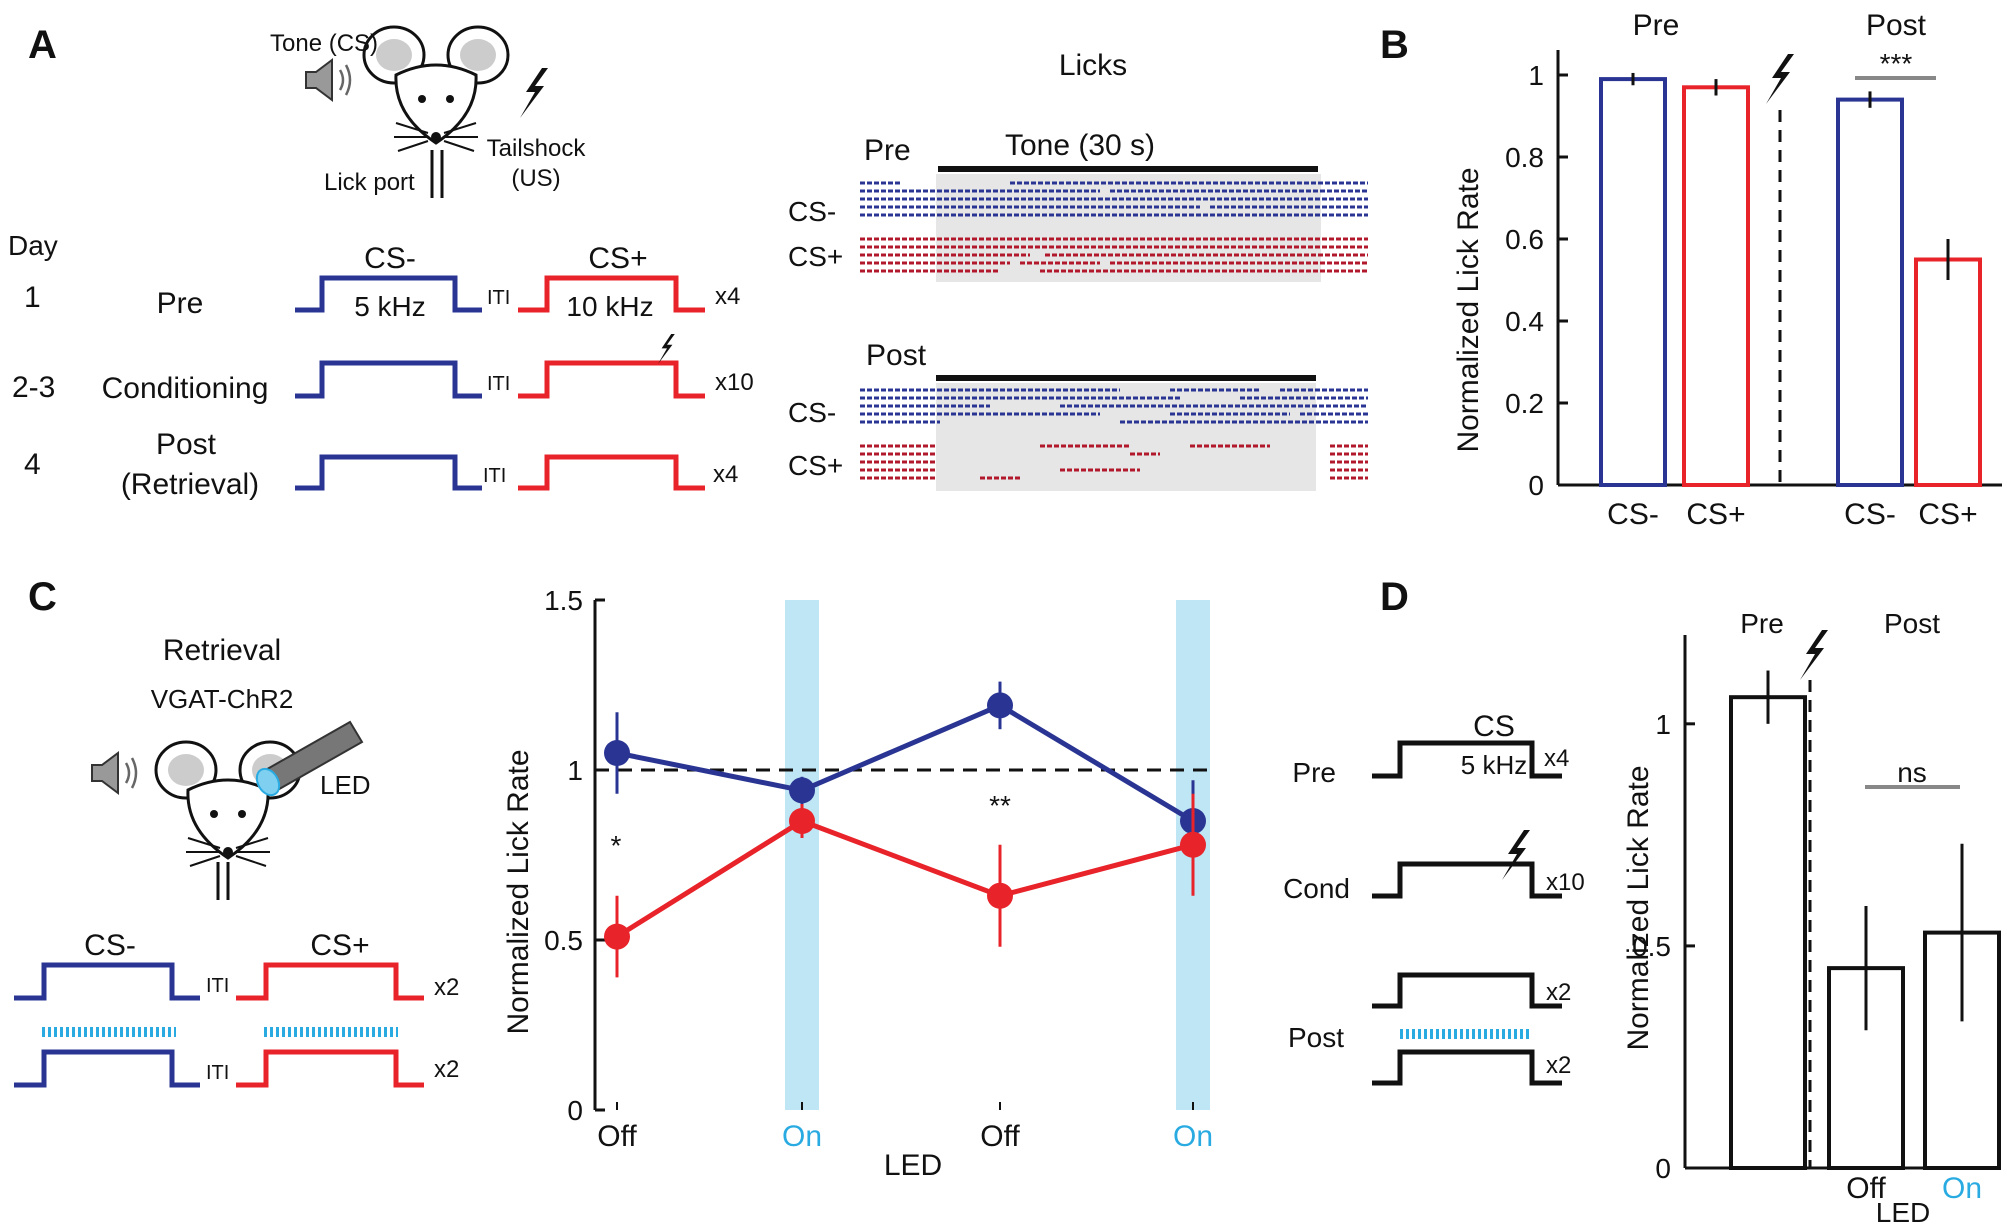  What do you see at coordinates (609, 306) in the screenshot?
I see `cs-plus-freq: 10 kHz` at bounding box center [609, 306].